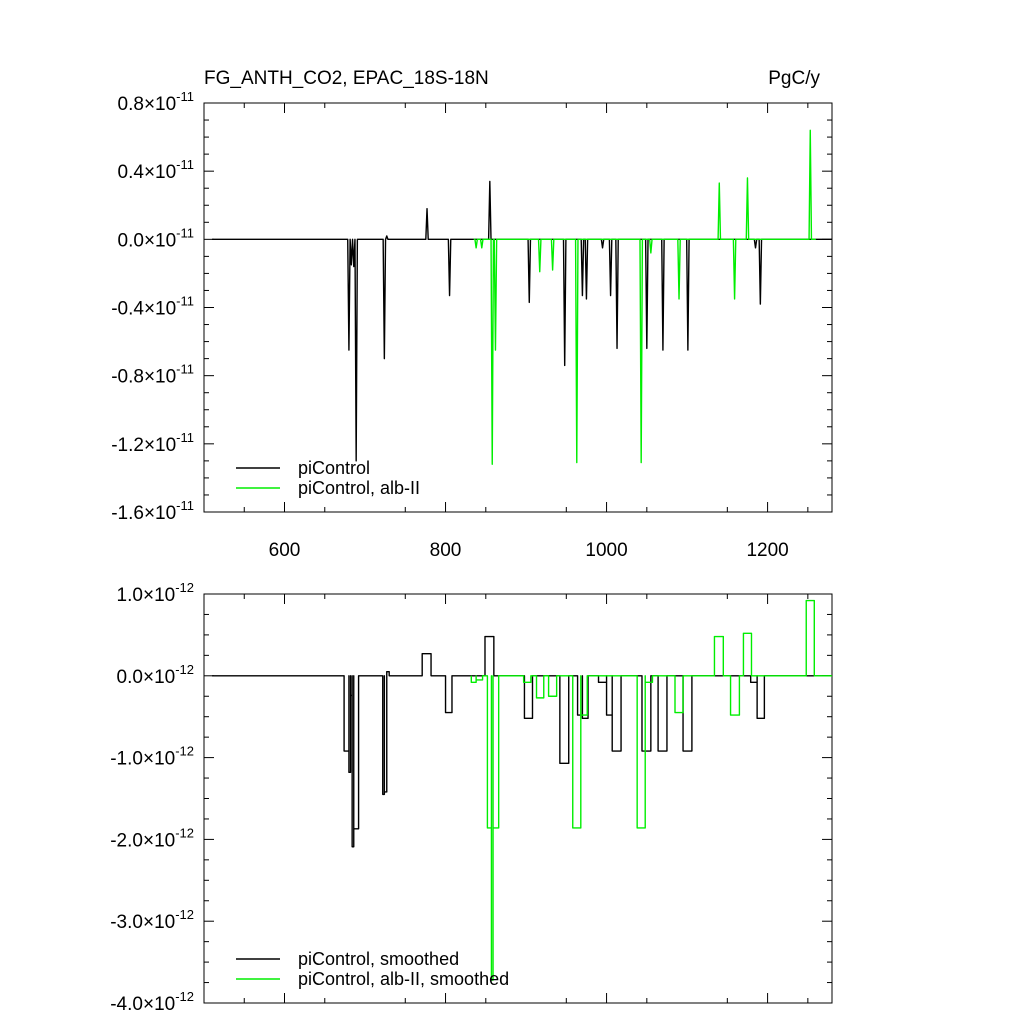 Image resolution: width=1024 pixels, height=1024 pixels. I want to click on y-tick-label: -0.4×10⁻¹¹, so click(152, 307).